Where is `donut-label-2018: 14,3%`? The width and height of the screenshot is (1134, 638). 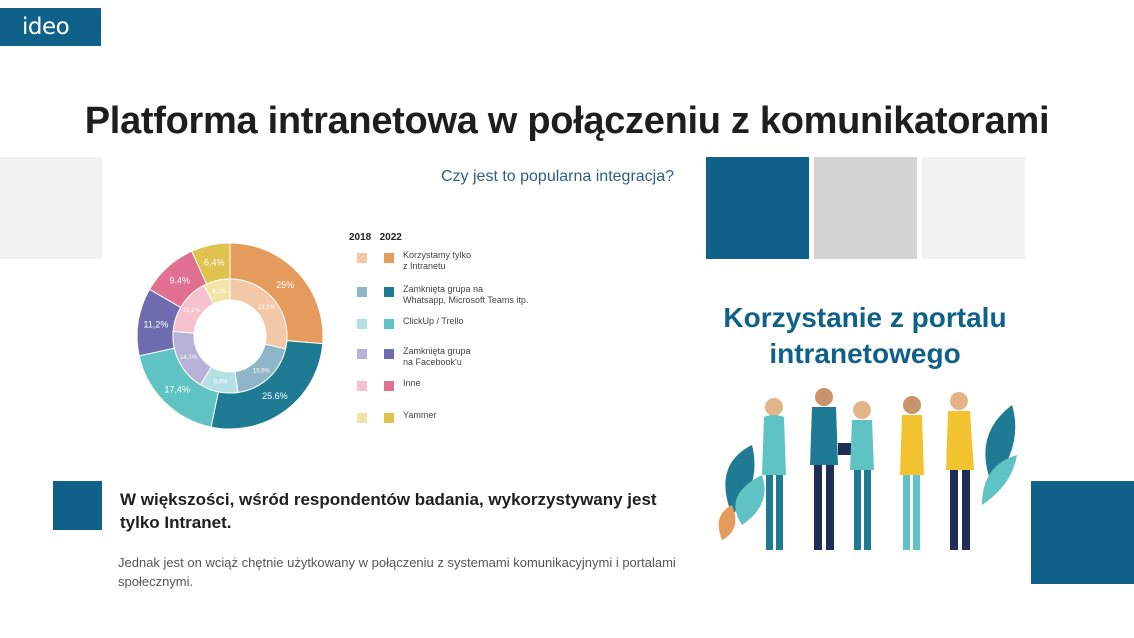 donut-label-2018: 14,3% is located at coordinates (189, 358).